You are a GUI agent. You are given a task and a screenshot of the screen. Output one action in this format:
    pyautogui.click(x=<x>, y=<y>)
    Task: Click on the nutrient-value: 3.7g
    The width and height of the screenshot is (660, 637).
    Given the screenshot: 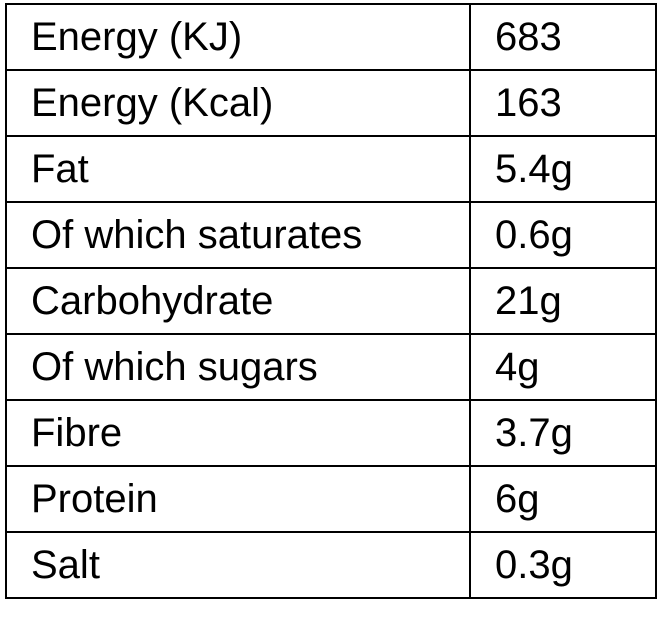 What is the action you would take?
    pyautogui.click(x=563, y=433)
    